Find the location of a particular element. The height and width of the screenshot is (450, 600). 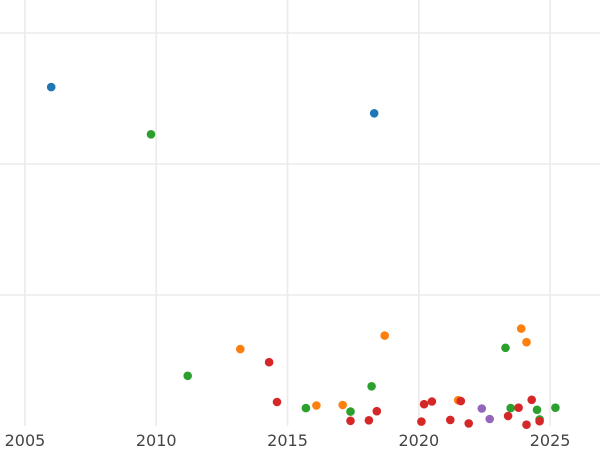

x-tick-label: 2010 is located at coordinates (156, 440).